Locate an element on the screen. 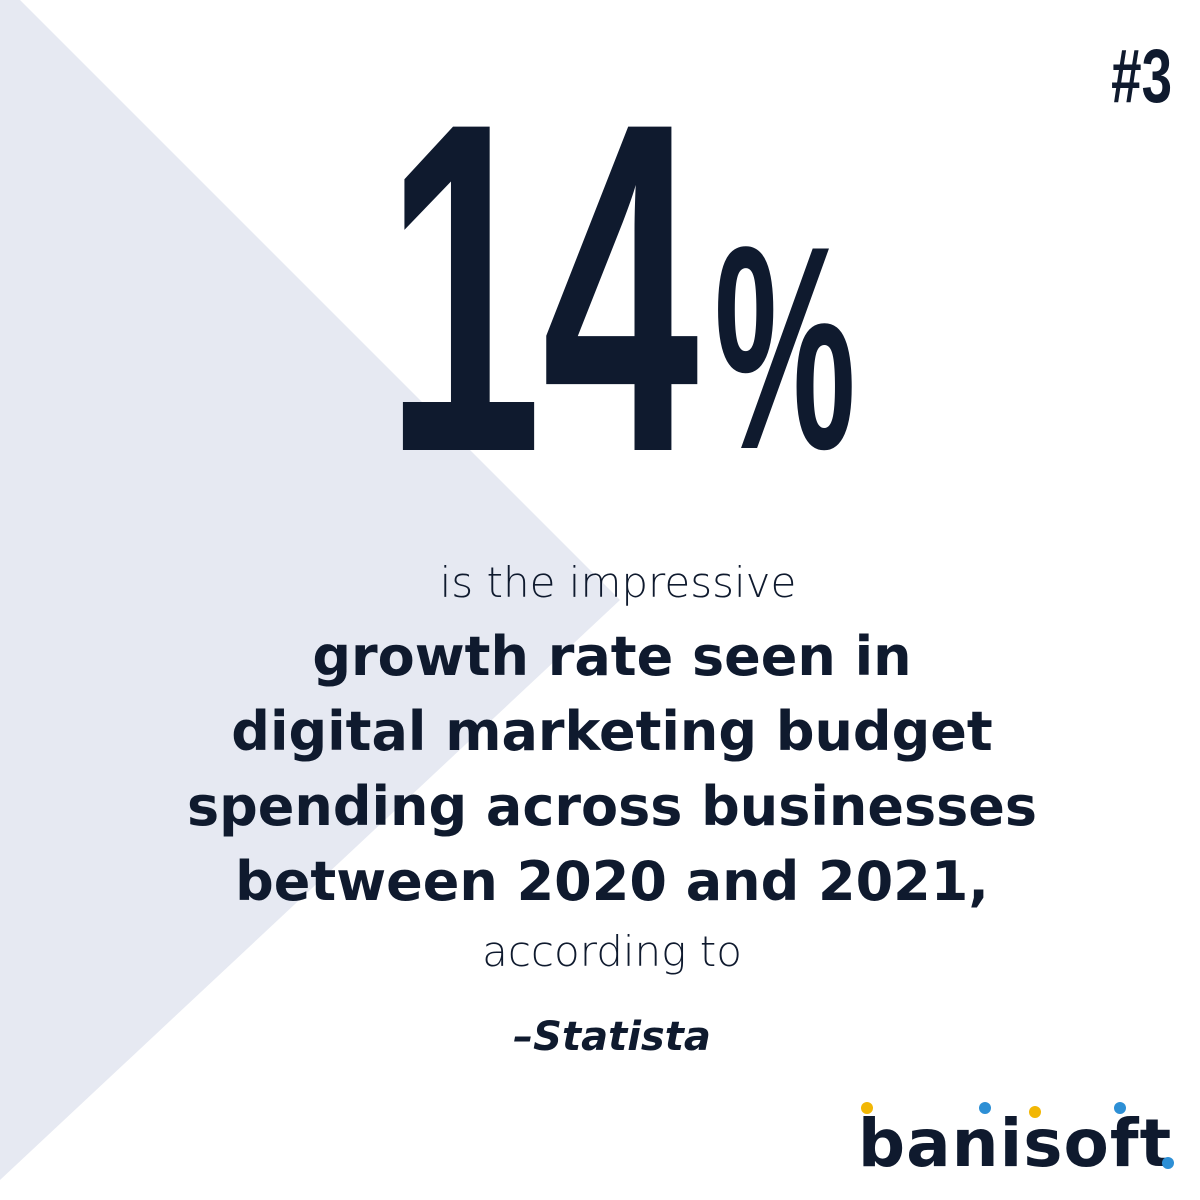 The image size is (1200, 1200). logo-text: banisoft is located at coordinates (1015, 1143).